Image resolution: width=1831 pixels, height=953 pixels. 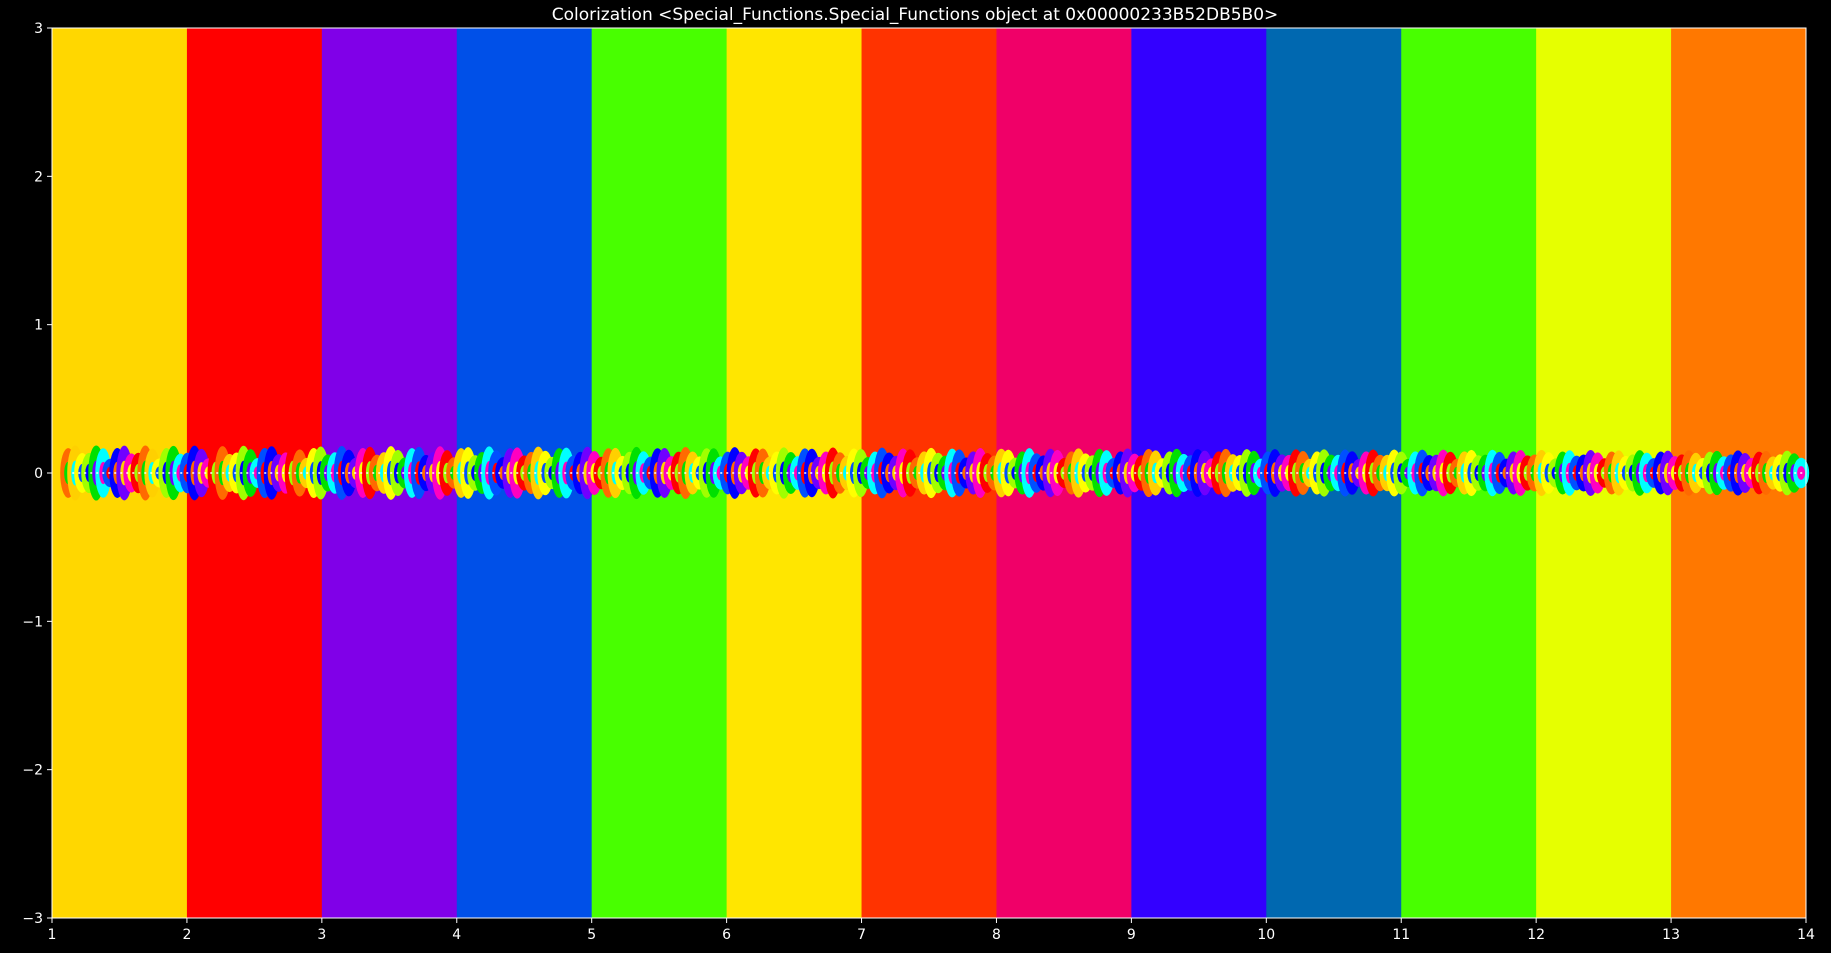 I want to click on y-tick-label: −2, so click(x=32, y=771).